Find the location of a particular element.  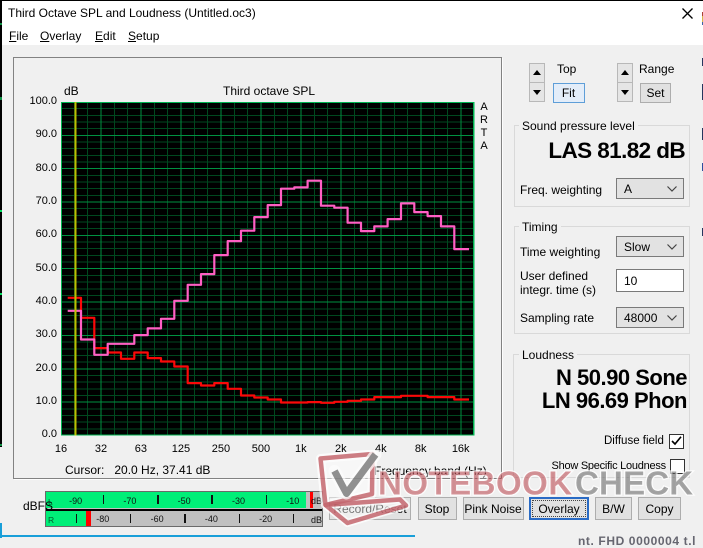

svg-text: NOTEBOOK is located at coordinates (475, 483).